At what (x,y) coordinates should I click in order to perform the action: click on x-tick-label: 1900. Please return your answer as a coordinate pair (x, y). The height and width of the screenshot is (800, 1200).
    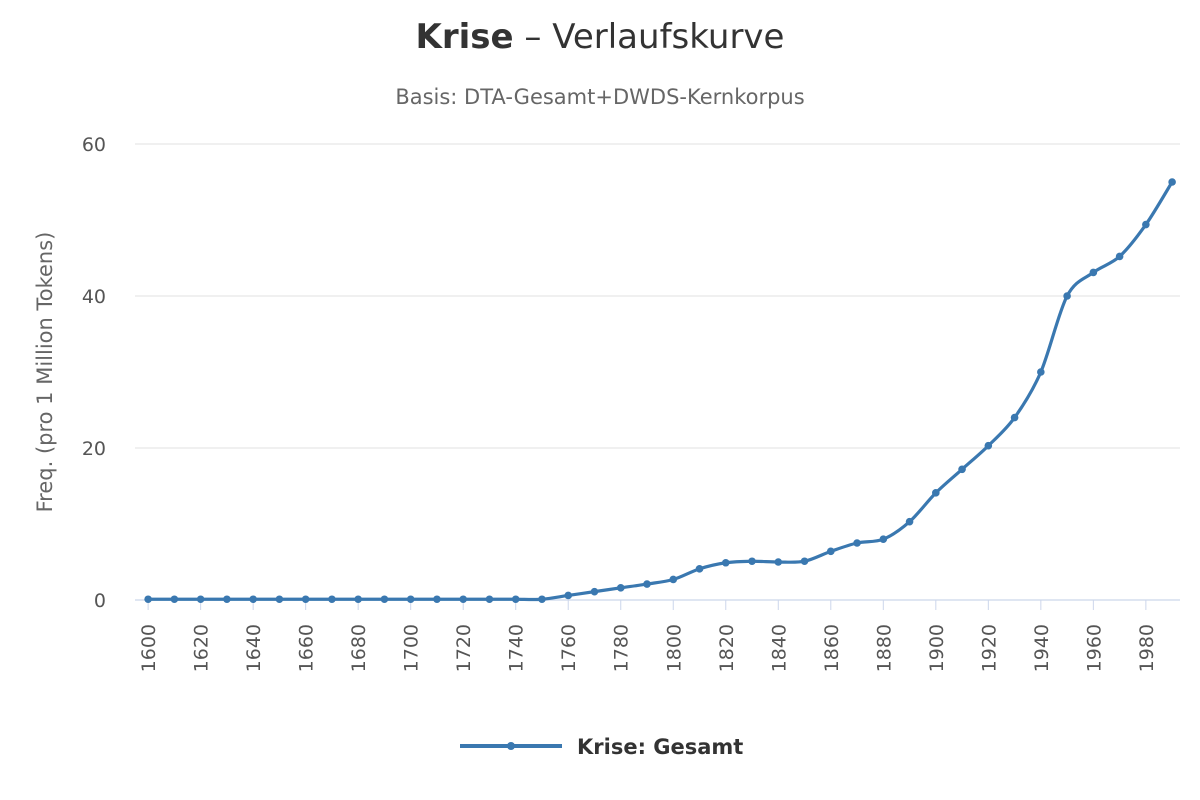
    Looking at the image, I should click on (937, 648).